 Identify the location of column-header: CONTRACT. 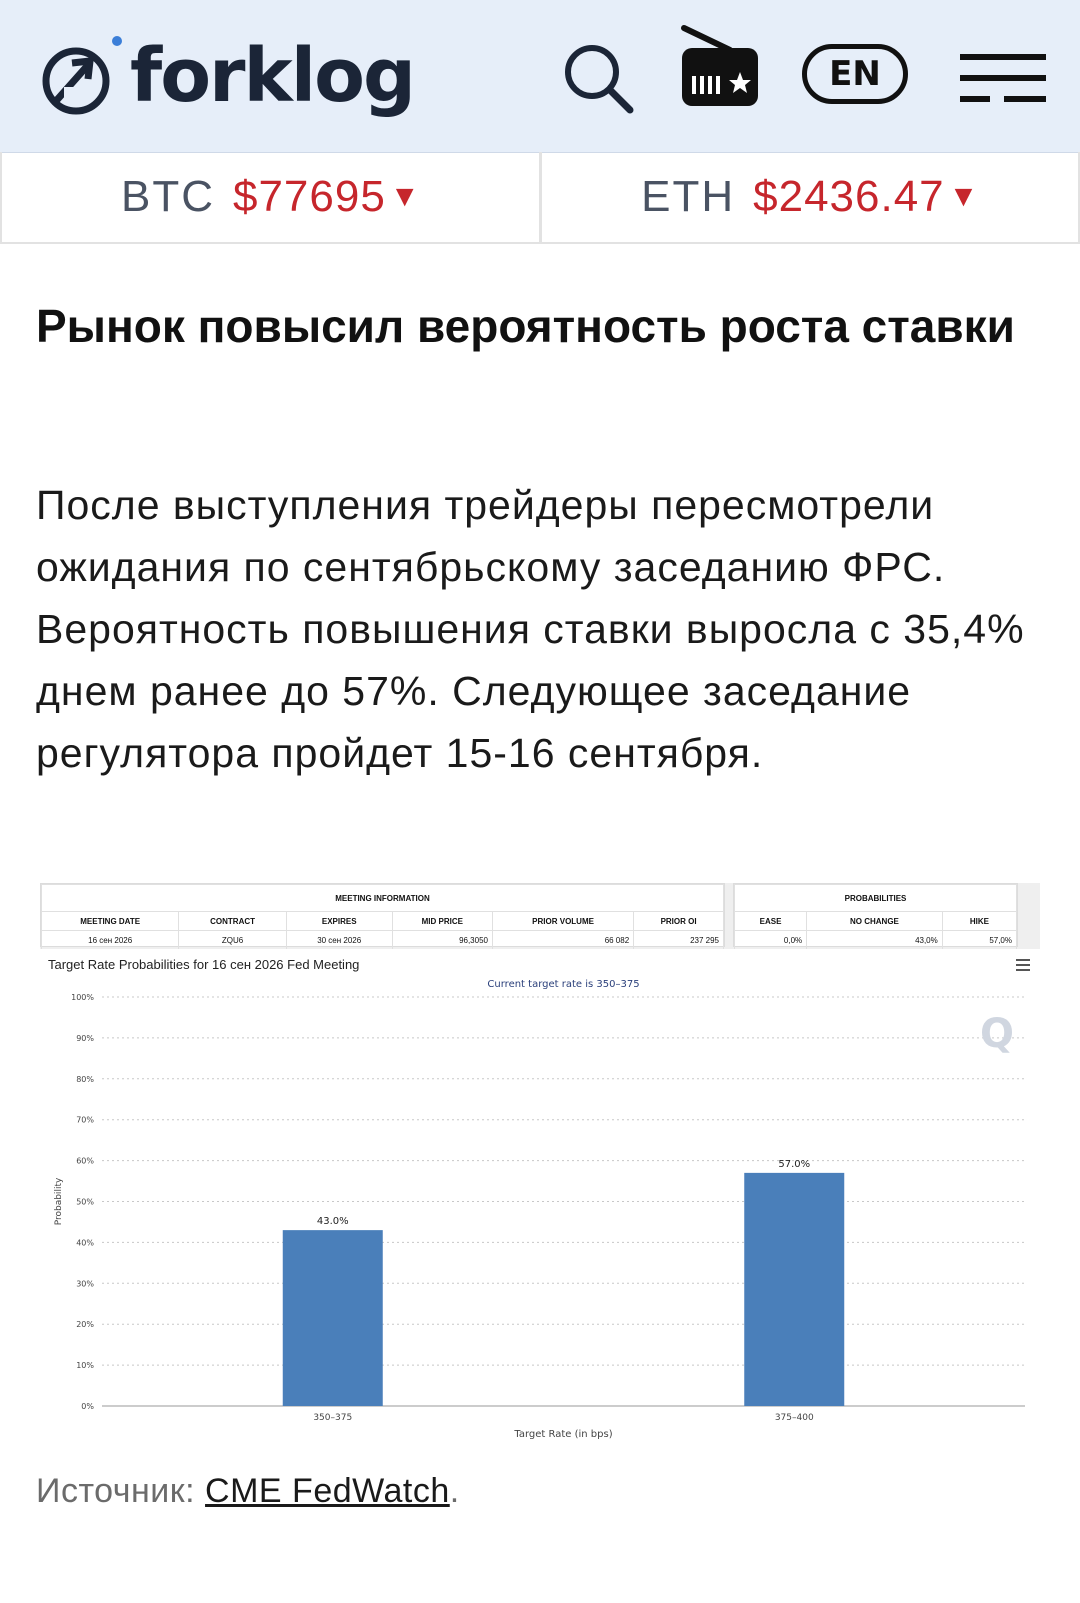
(232, 921).